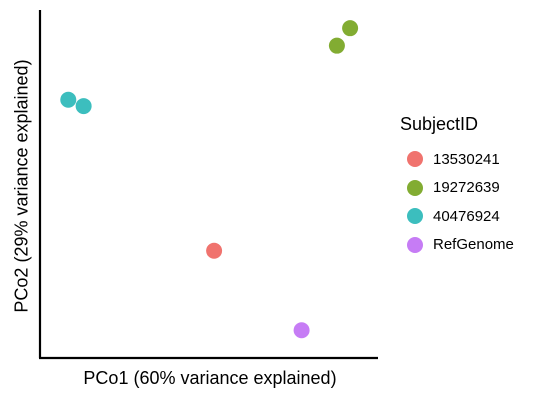 The width and height of the screenshot is (550, 400). I want to click on legend-item-19272639: 19272639, so click(457, 188).